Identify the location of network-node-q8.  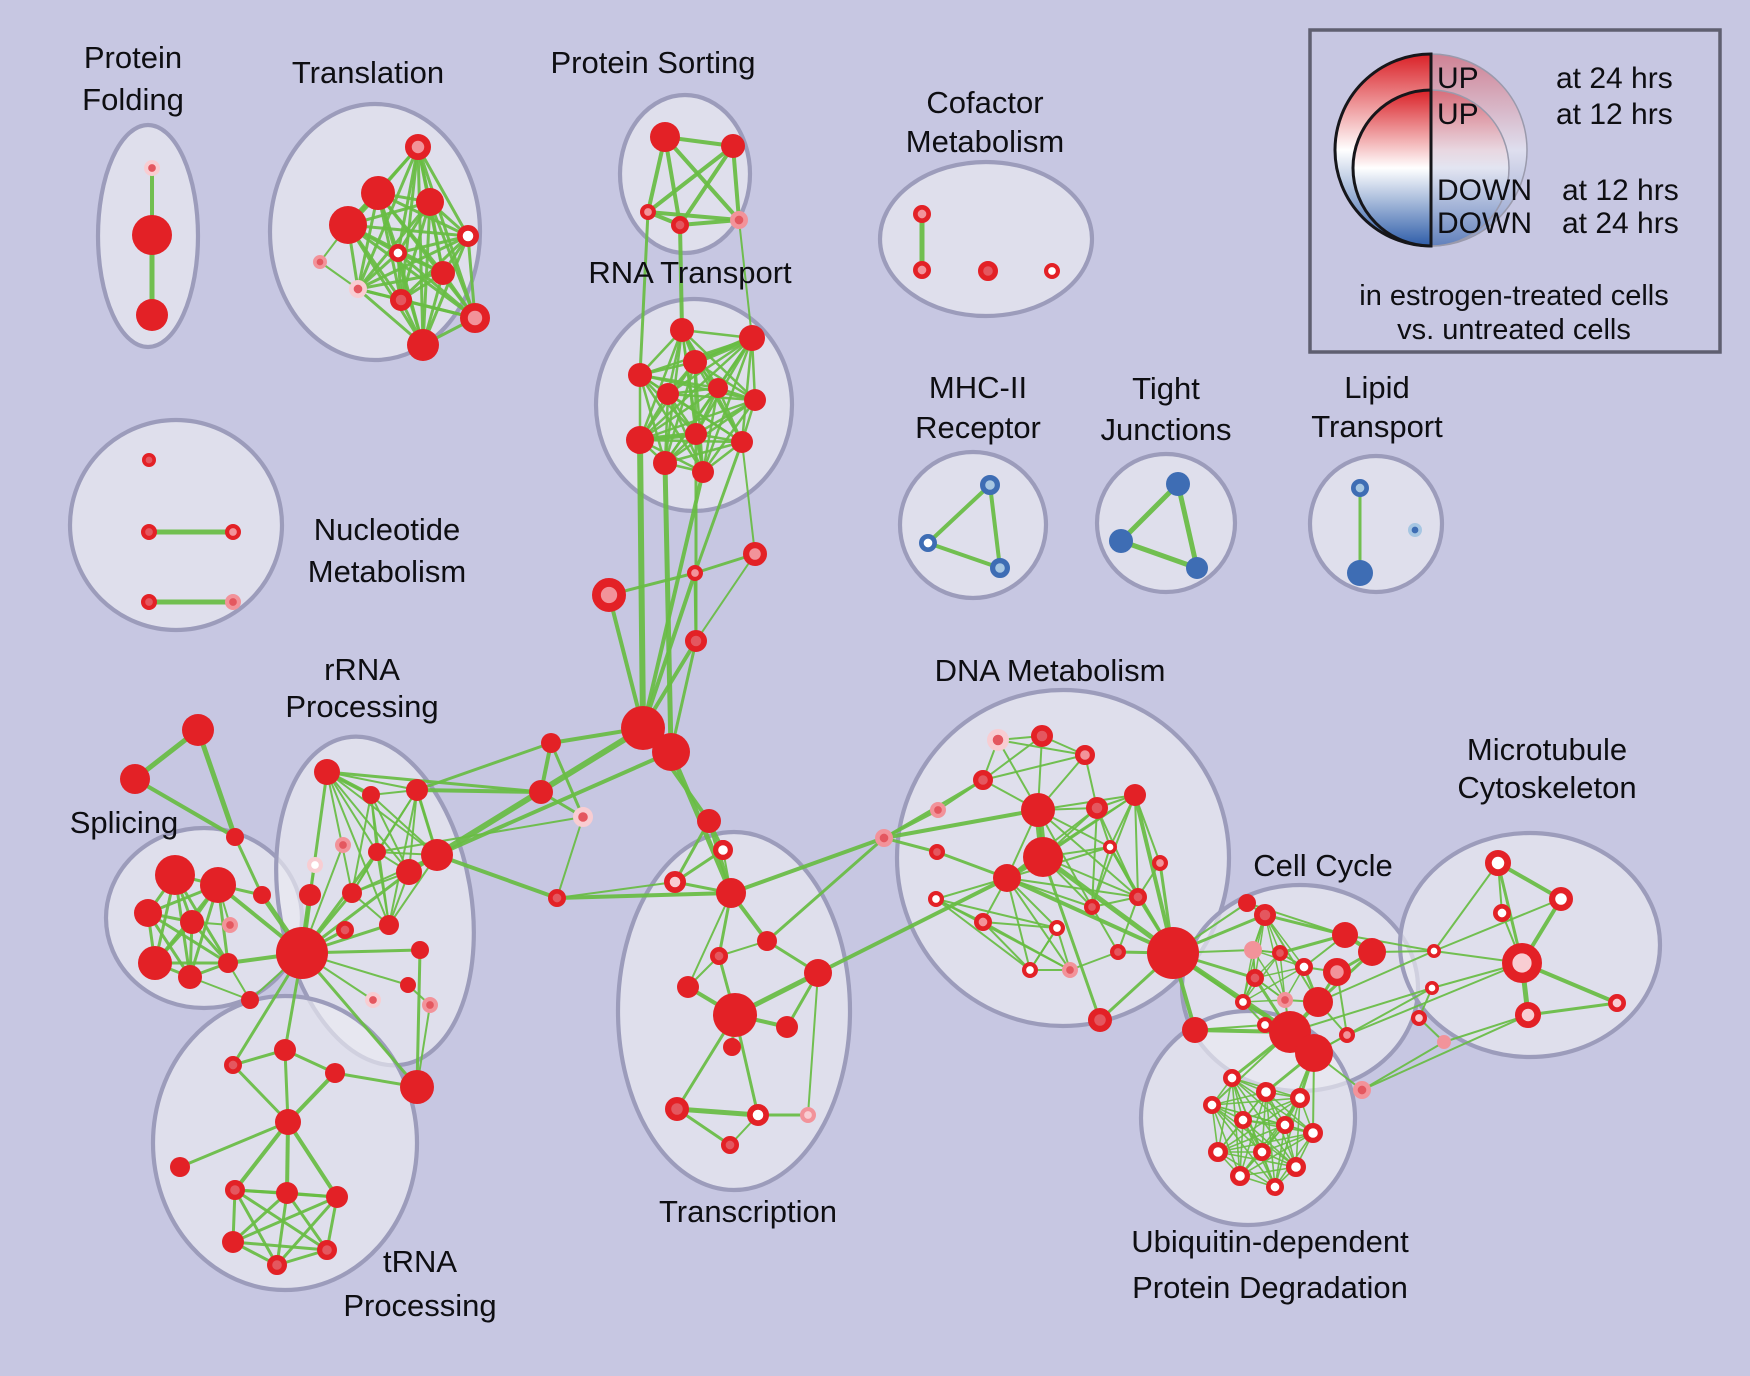
(1261, 1151).